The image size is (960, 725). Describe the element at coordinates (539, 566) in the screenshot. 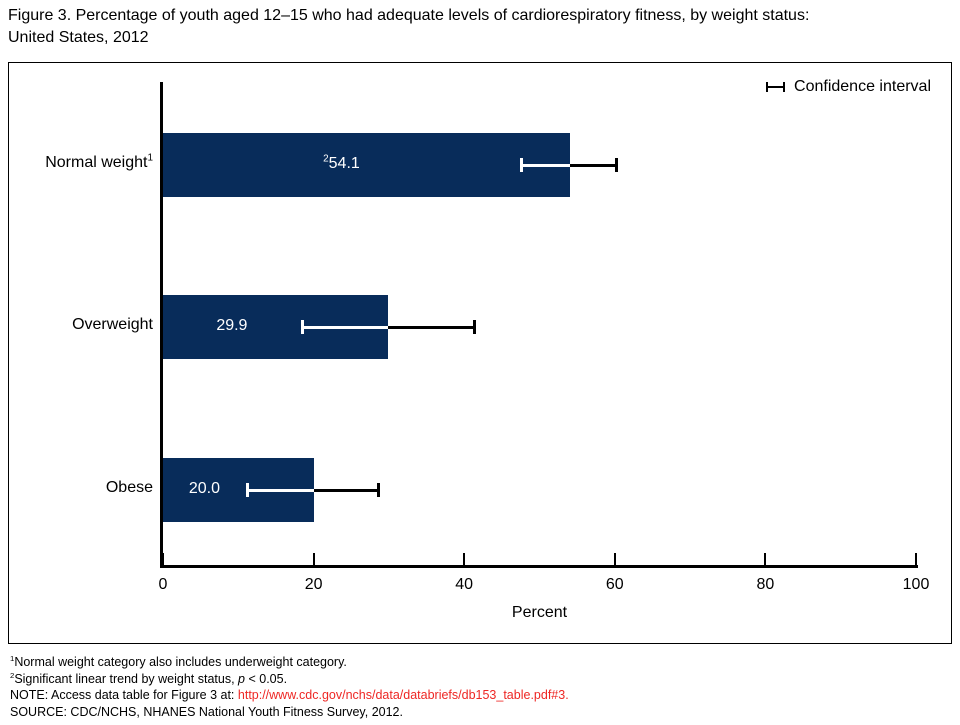

I see `x-axis` at that location.